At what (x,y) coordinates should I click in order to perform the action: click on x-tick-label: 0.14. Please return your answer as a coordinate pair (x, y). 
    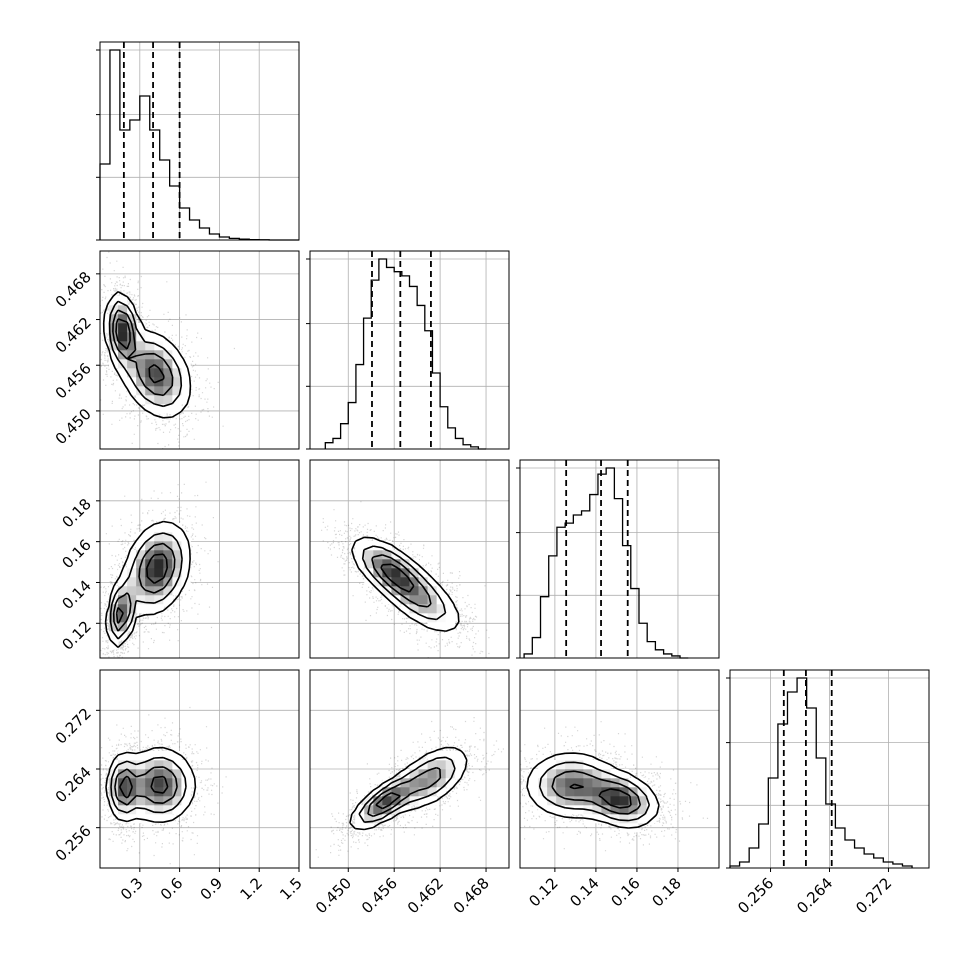
    Looking at the image, I should click on (584, 892).